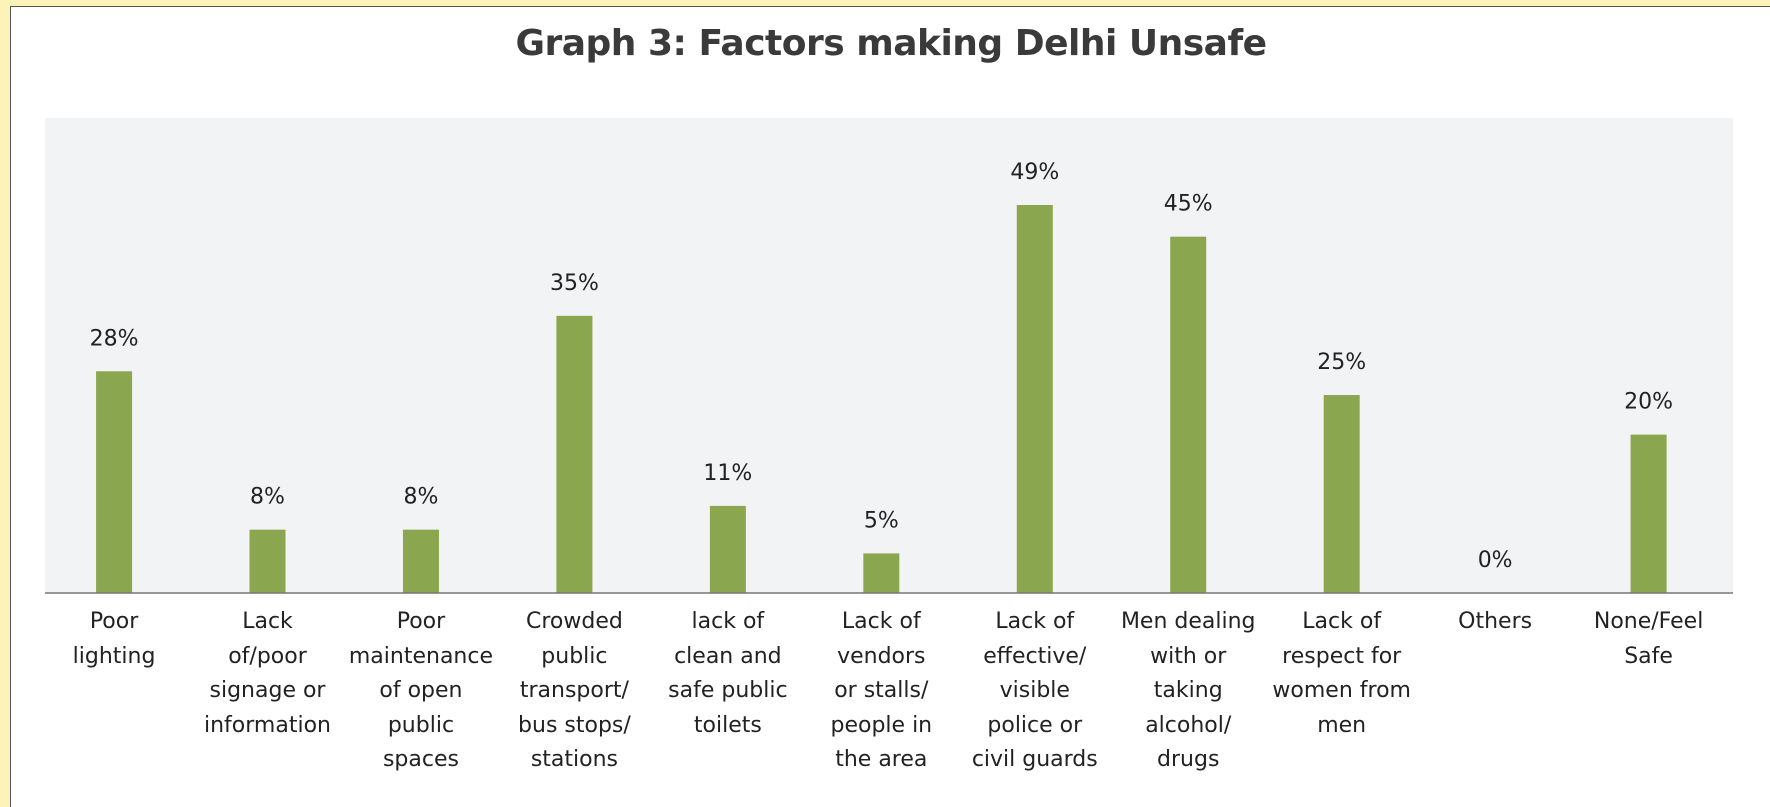  Describe the element at coordinates (420, 759) in the screenshot. I see `x-tick-label-line: spaces` at that location.